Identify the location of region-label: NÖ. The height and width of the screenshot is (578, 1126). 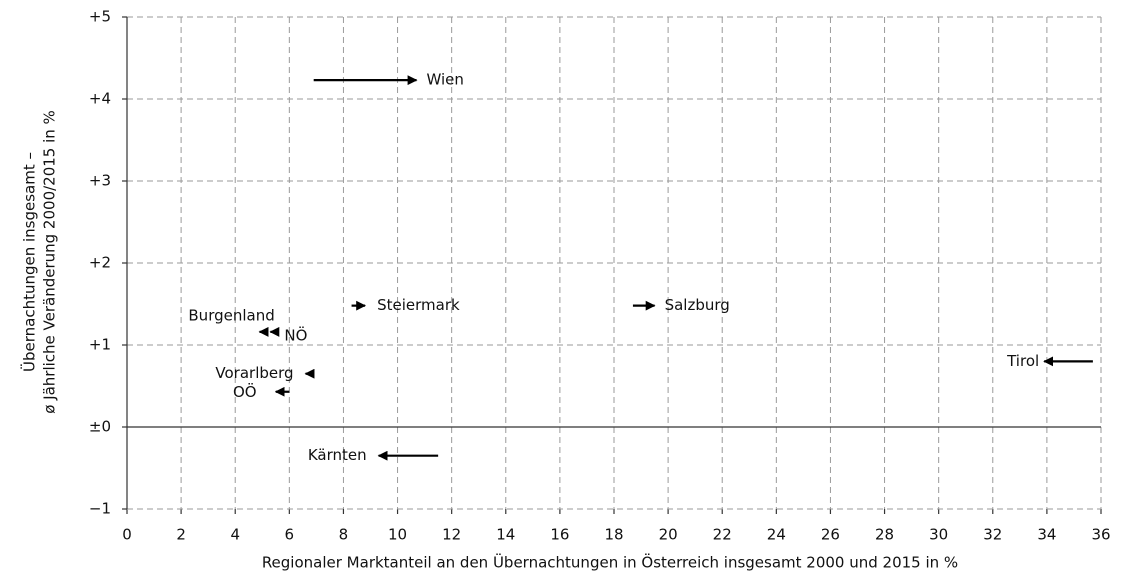
(295, 334).